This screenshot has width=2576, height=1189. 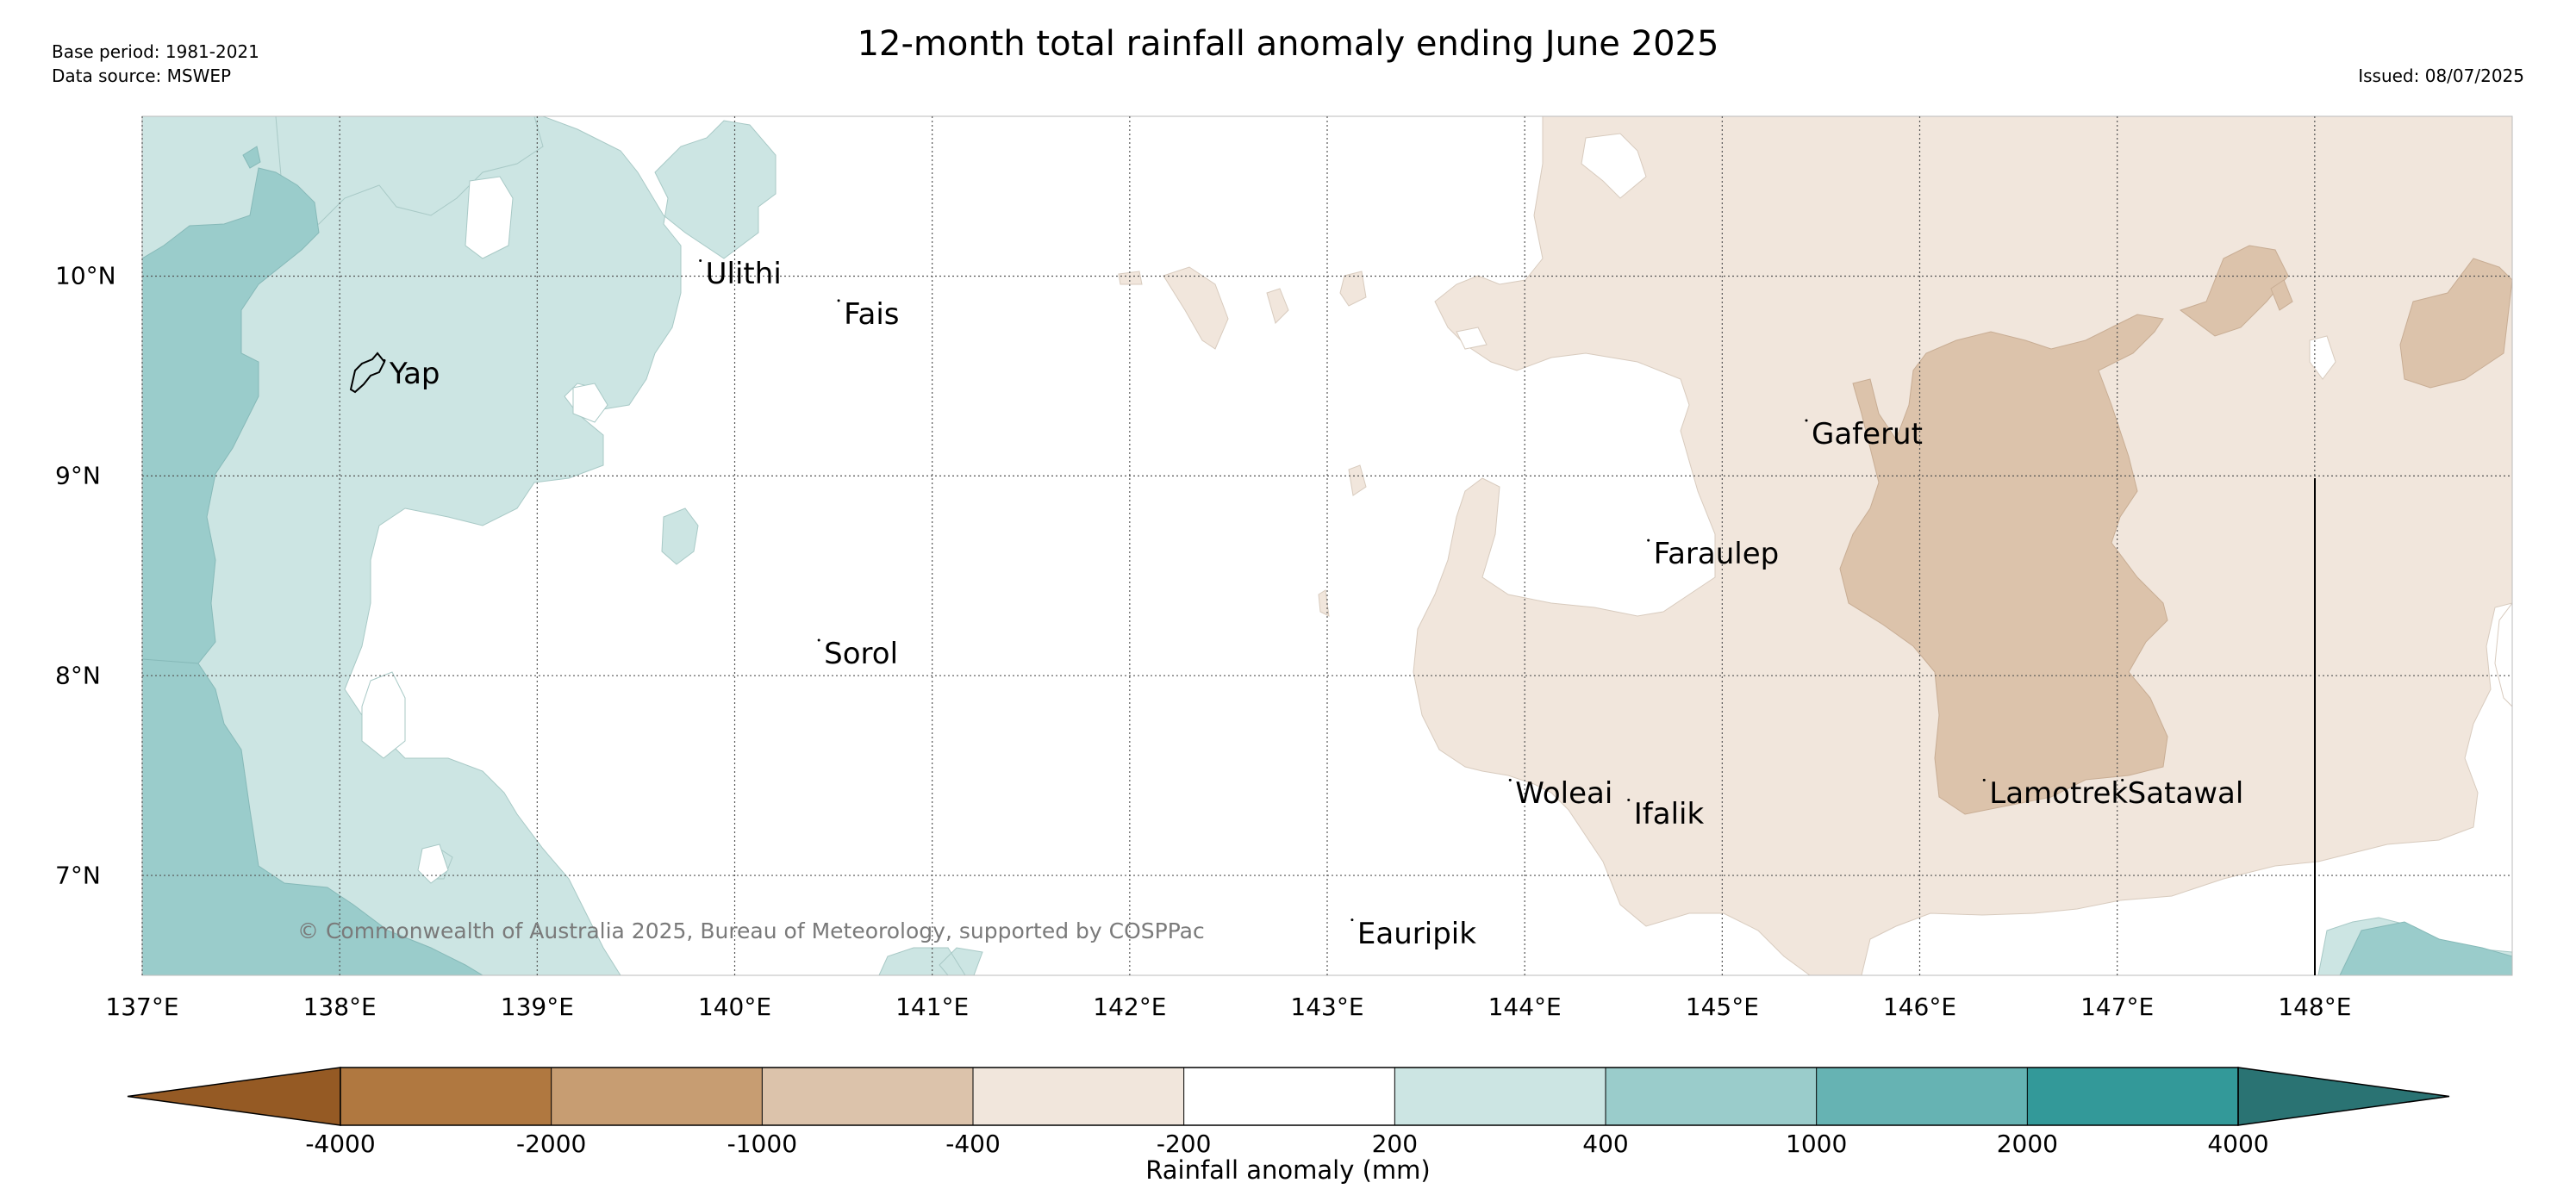 What do you see at coordinates (1564, 794) in the screenshot?
I see `place-label-woleai: Woleai` at bounding box center [1564, 794].